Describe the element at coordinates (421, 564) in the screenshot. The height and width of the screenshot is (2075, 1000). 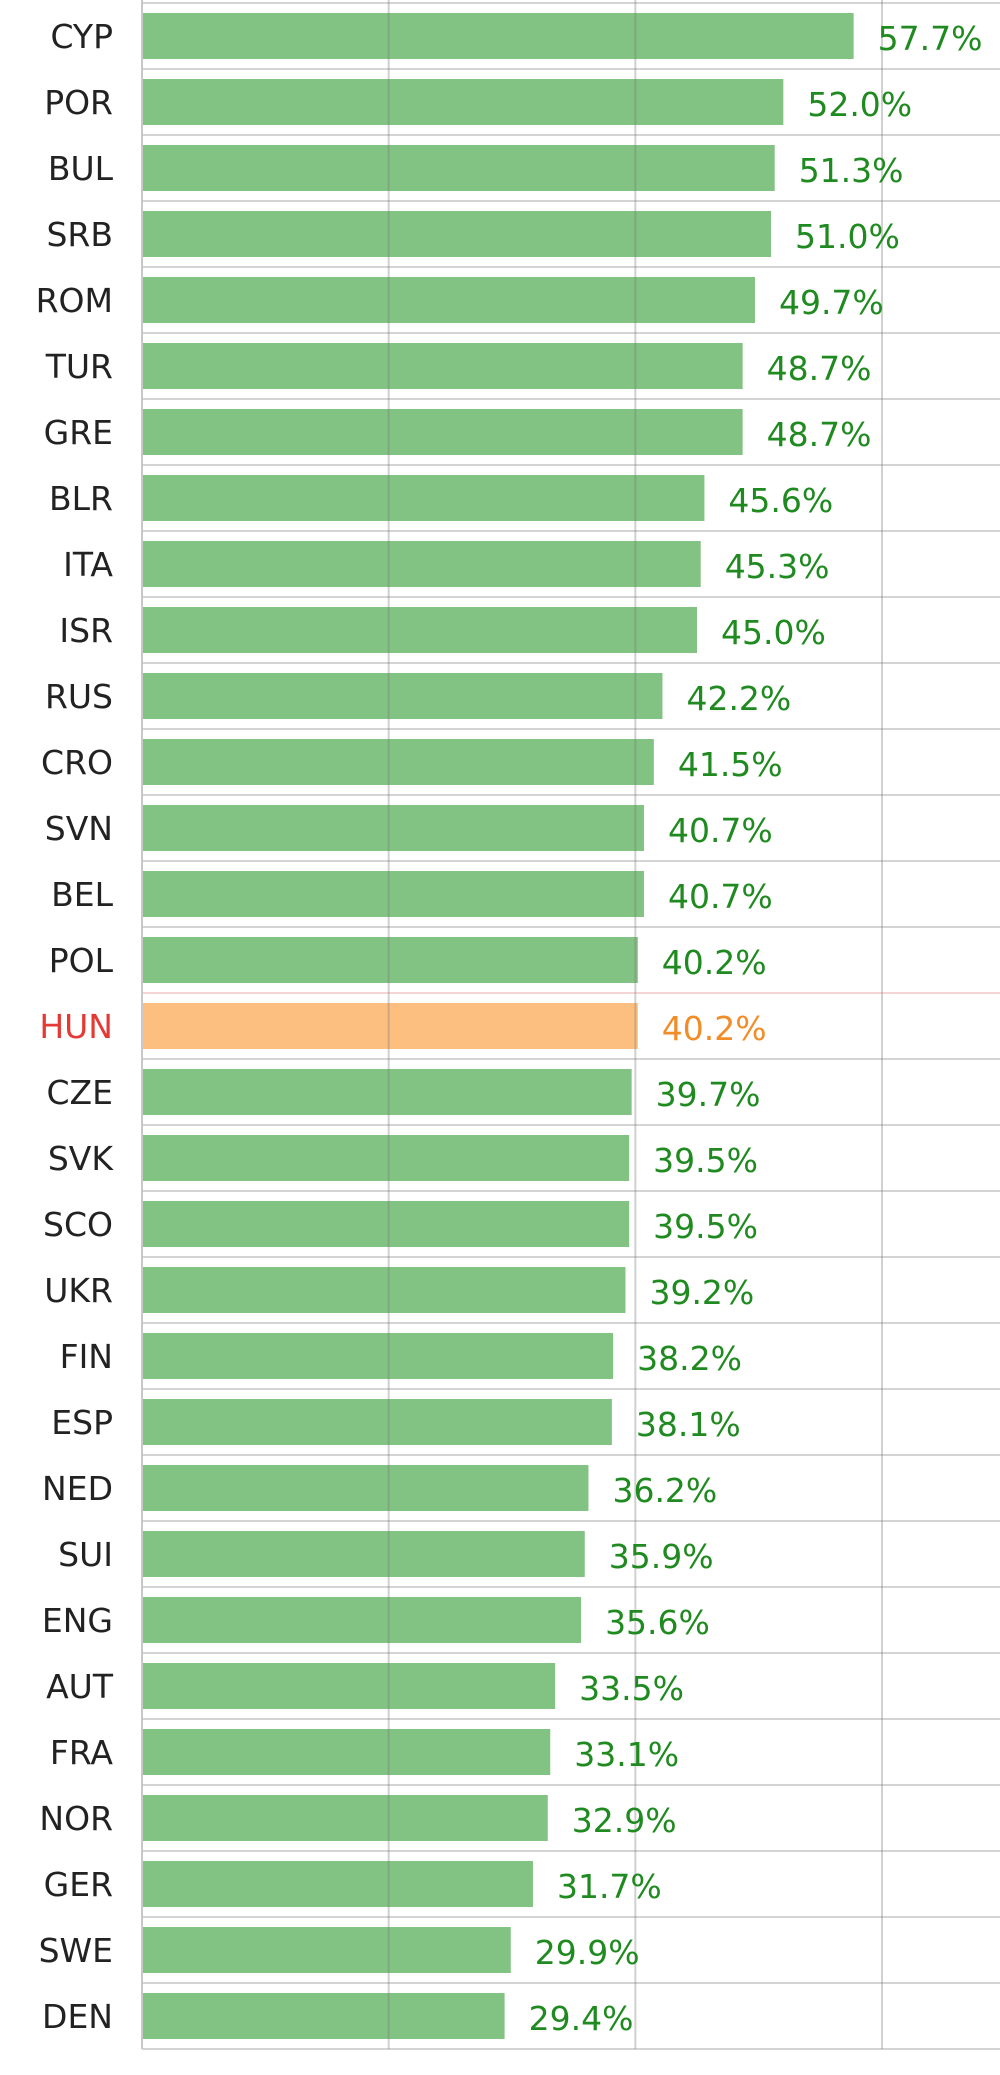
I see `bar-ita` at that location.